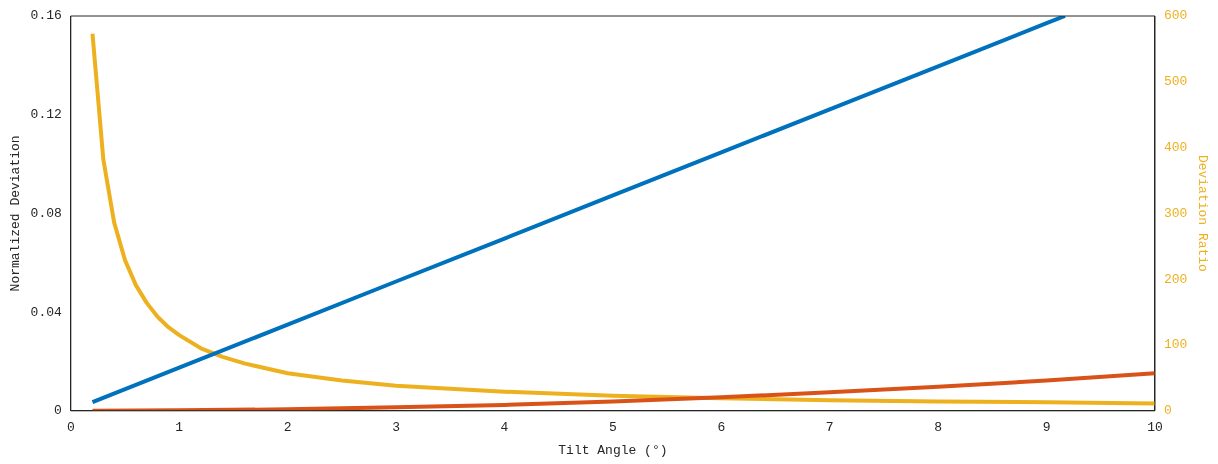 The width and height of the screenshot is (1218, 464). I want to click on y2-tick-label: 600, so click(1176, 16).